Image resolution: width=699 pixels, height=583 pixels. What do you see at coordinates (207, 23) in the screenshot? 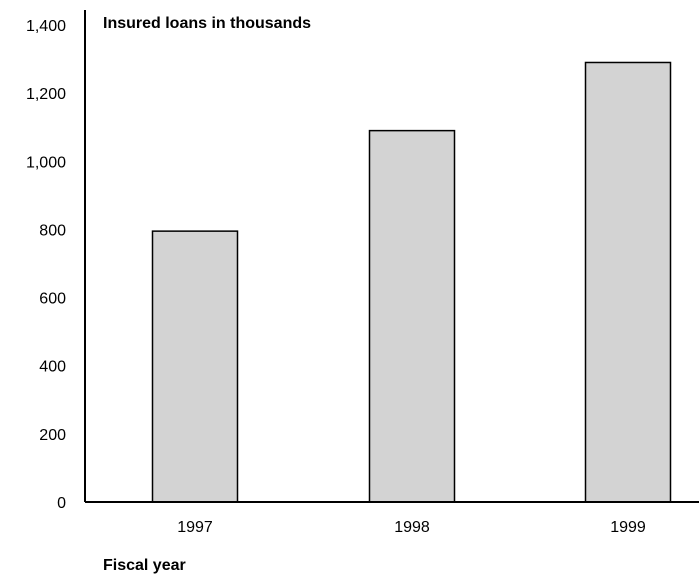
I see `chart-title: Insured loans in thousands` at bounding box center [207, 23].